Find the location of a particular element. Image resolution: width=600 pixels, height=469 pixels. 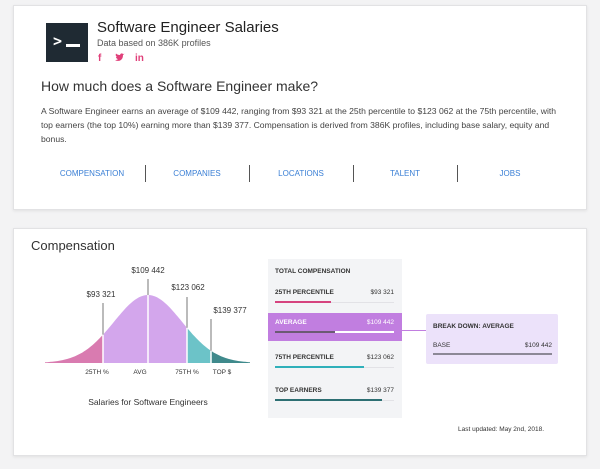

facebook-icon: f is located at coordinates (100, 58).